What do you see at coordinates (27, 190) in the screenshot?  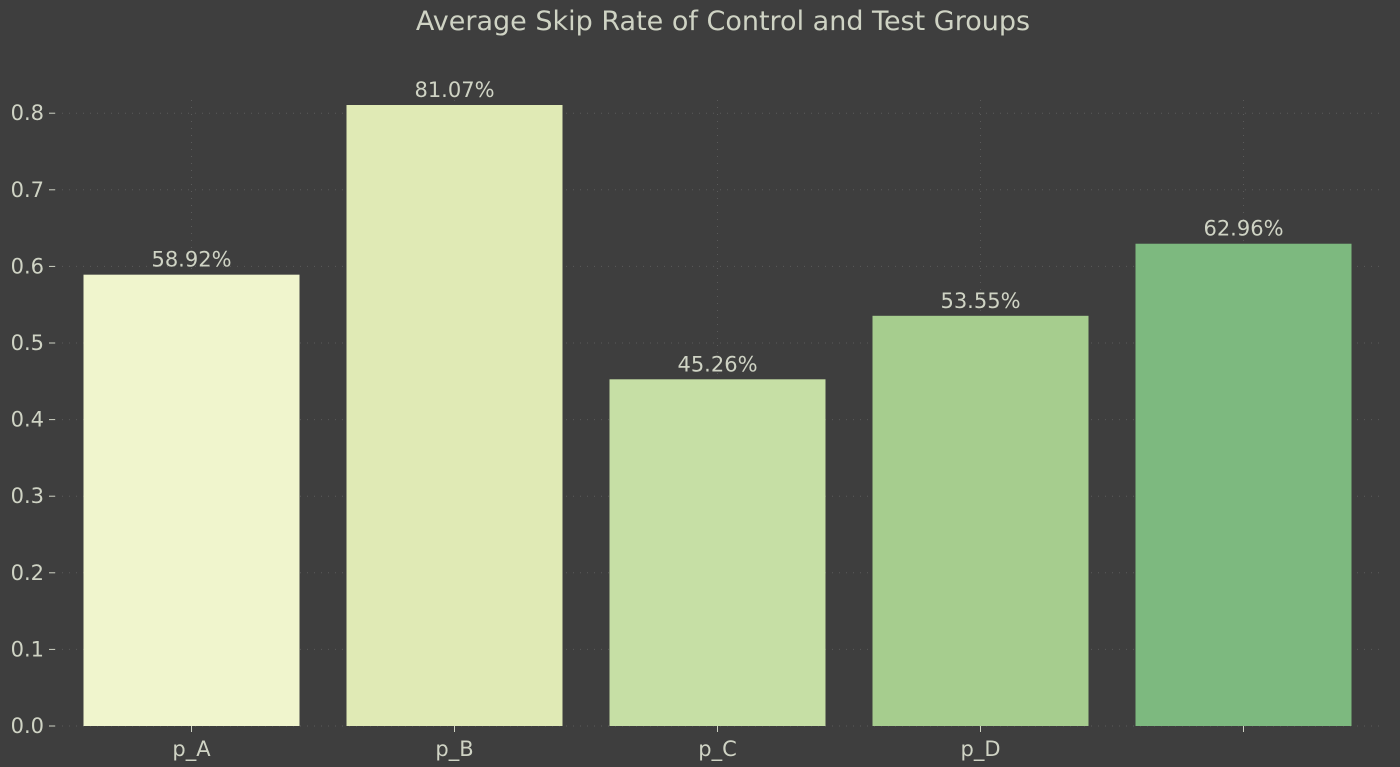 I see `y-tick-label: 0.7` at bounding box center [27, 190].